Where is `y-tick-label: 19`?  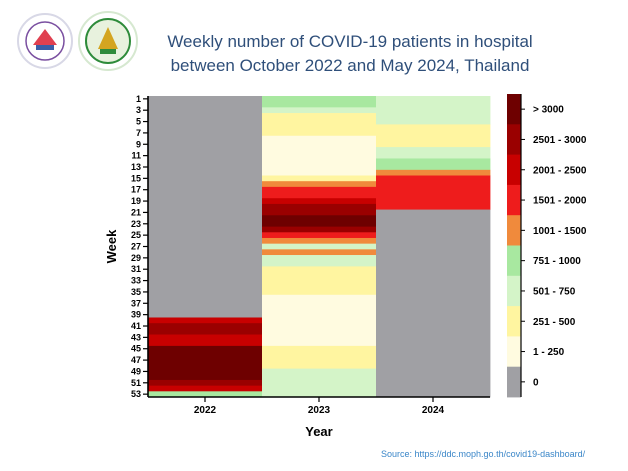
y-tick-label: 19 is located at coordinates (136, 201).